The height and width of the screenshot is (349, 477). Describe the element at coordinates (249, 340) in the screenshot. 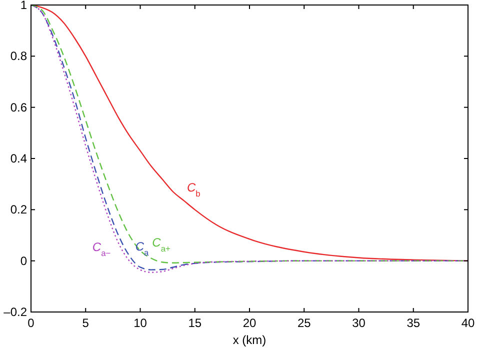

I see `x-axis-title: x (km)` at that location.